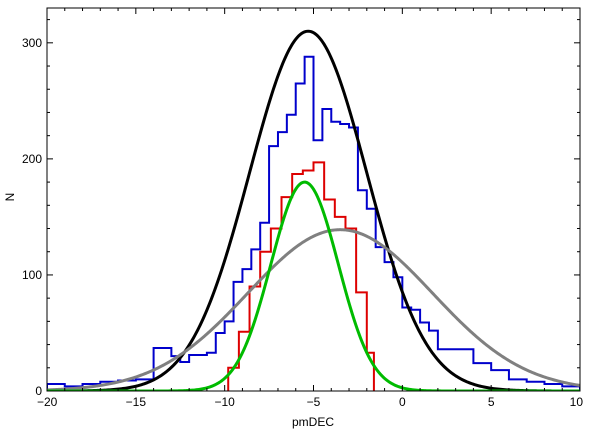 Image resolution: width=595 pixels, height=431 pixels. I want to click on x-tick-label: 5, so click(491, 402).